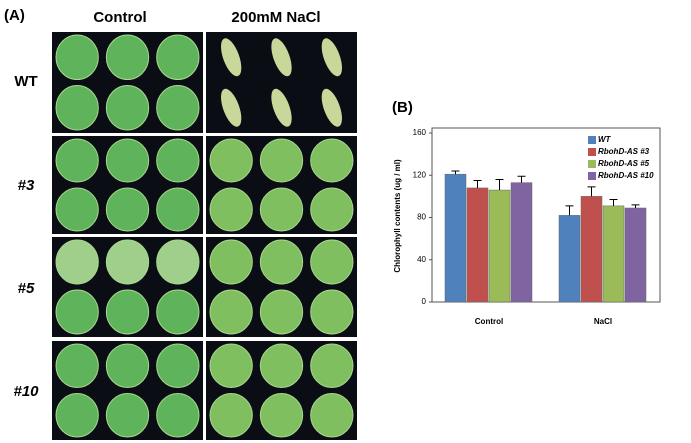 The height and width of the screenshot is (443, 691). I want to click on legend-label: RbohD-AS #5, so click(624, 163).